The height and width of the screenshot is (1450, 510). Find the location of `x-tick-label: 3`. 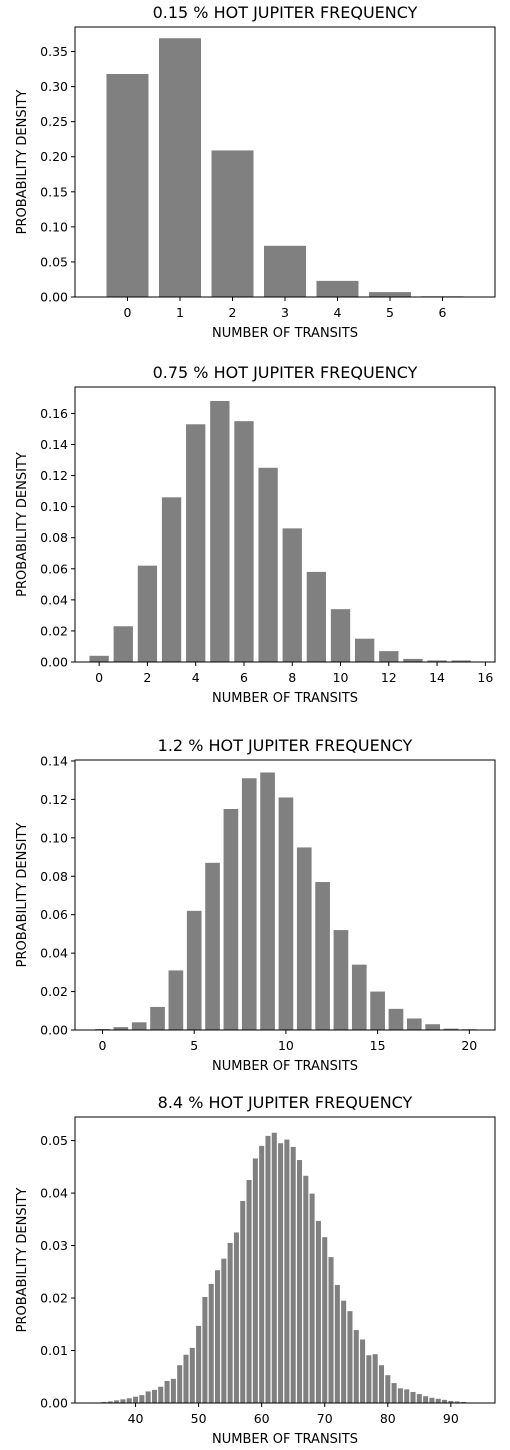

x-tick-label: 3 is located at coordinates (285, 312).